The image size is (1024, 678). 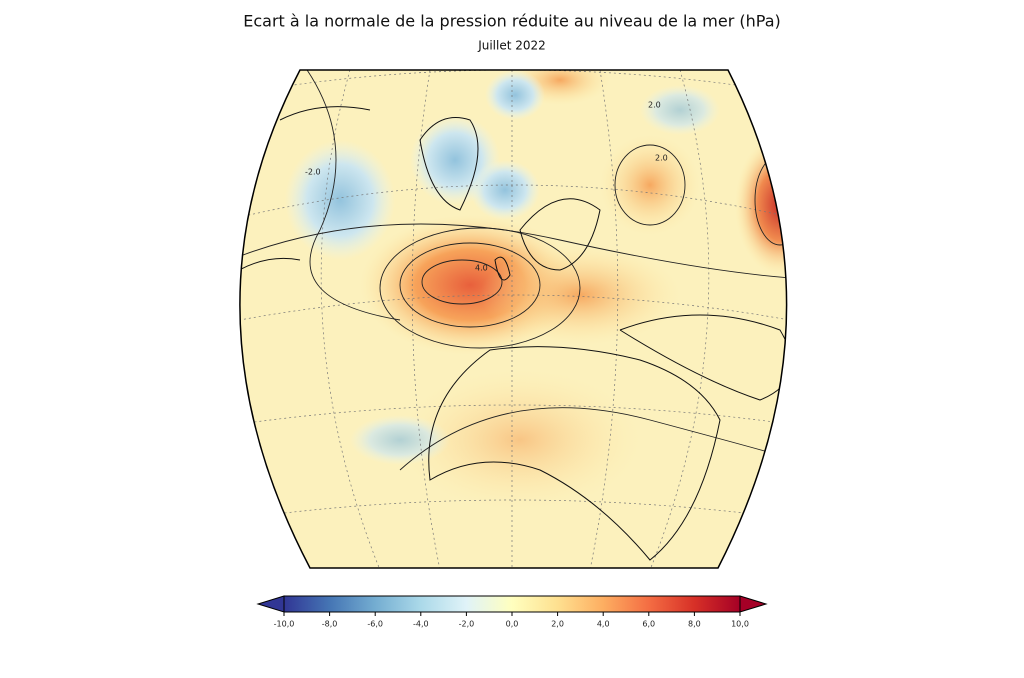 I want to click on colorbar-tick-label: 8,0, so click(x=694, y=624).